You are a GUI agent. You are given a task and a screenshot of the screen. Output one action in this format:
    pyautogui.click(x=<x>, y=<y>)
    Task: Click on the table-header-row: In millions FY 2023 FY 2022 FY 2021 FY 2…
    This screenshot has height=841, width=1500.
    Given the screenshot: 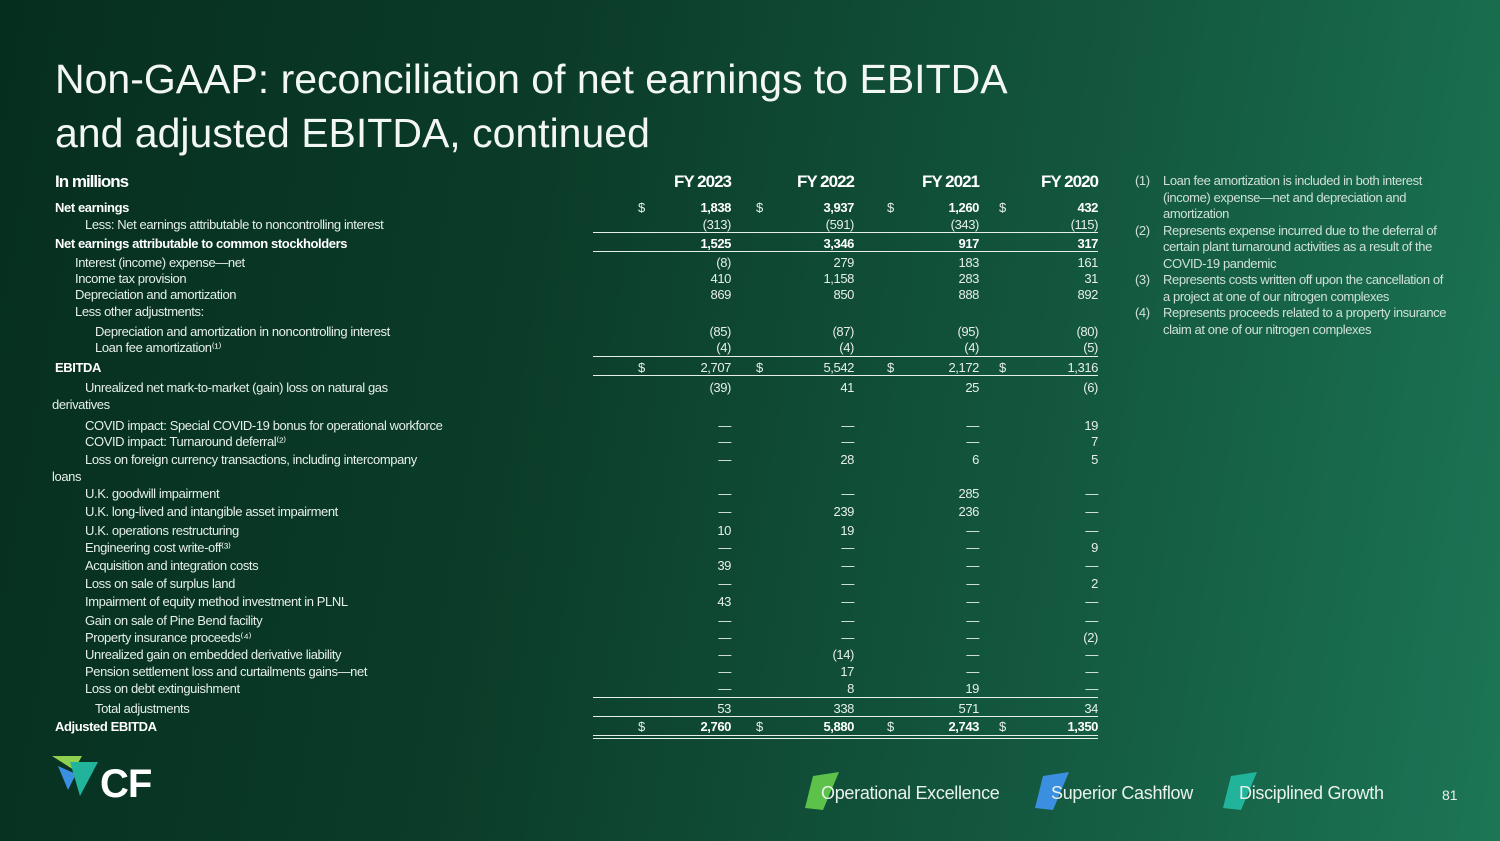 What is the action you would take?
    pyautogui.click(x=580, y=183)
    